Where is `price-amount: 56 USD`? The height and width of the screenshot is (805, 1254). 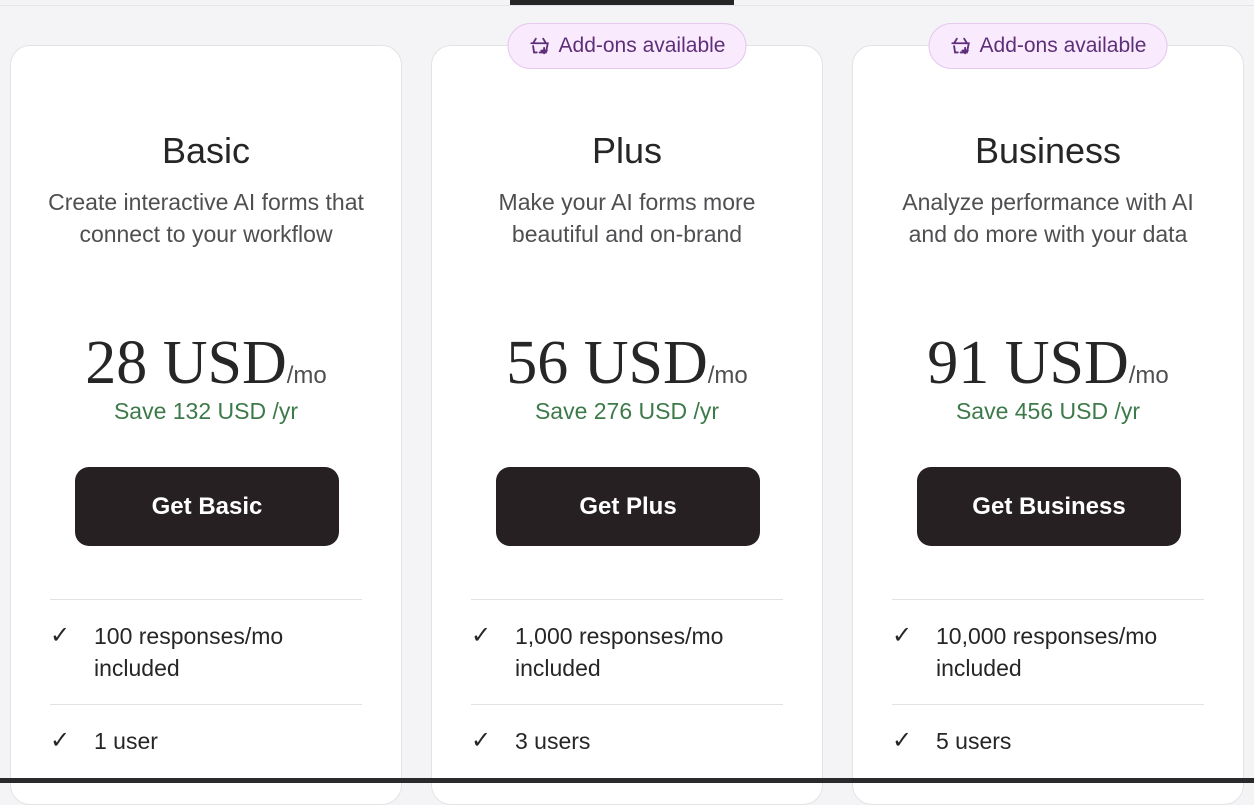 price-amount: 56 USD is located at coordinates (607, 363).